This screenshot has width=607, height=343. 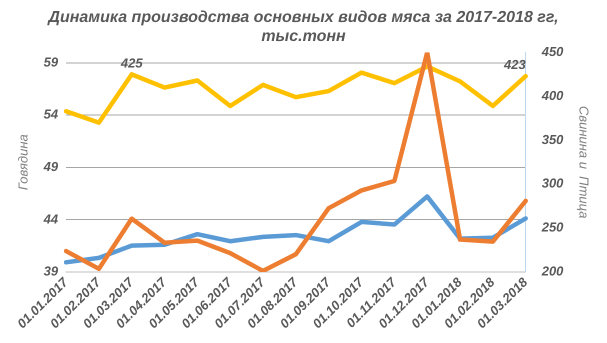 I want to click on y2-tick-label: 300, so click(x=553, y=183).